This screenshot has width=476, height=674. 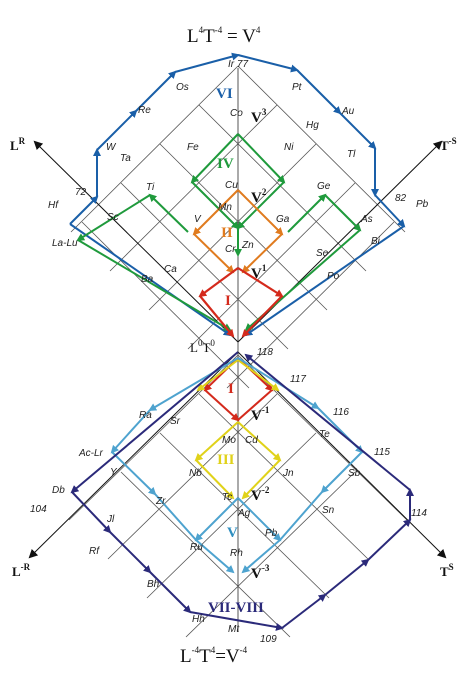 I want to click on element-label: Ta, so click(x=125, y=158).